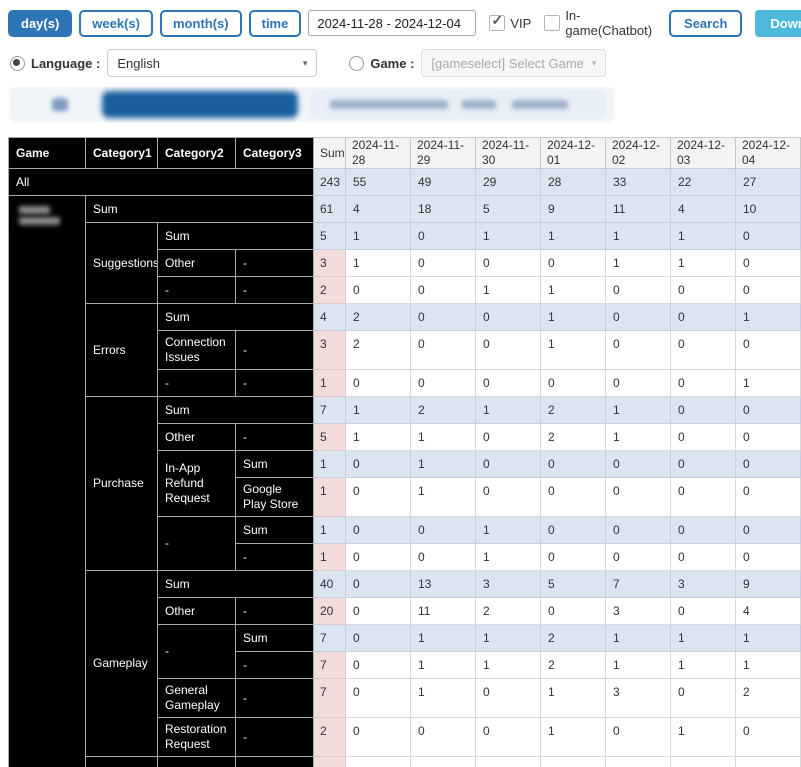  I want to click on search-button: Search, so click(705, 23).